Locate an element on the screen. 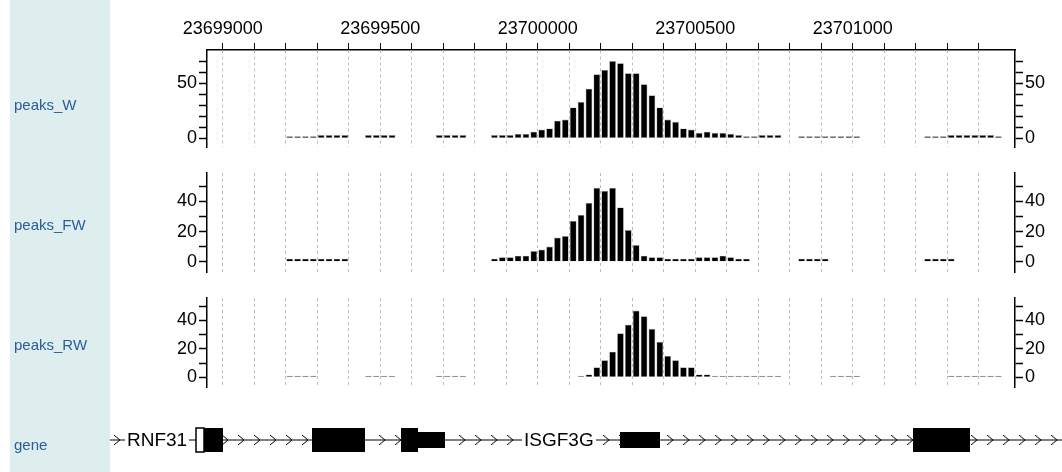 The height and width of the screenshot is (472, 1062). x-tick-label: 23699500 is located at coordinates (380, 28).